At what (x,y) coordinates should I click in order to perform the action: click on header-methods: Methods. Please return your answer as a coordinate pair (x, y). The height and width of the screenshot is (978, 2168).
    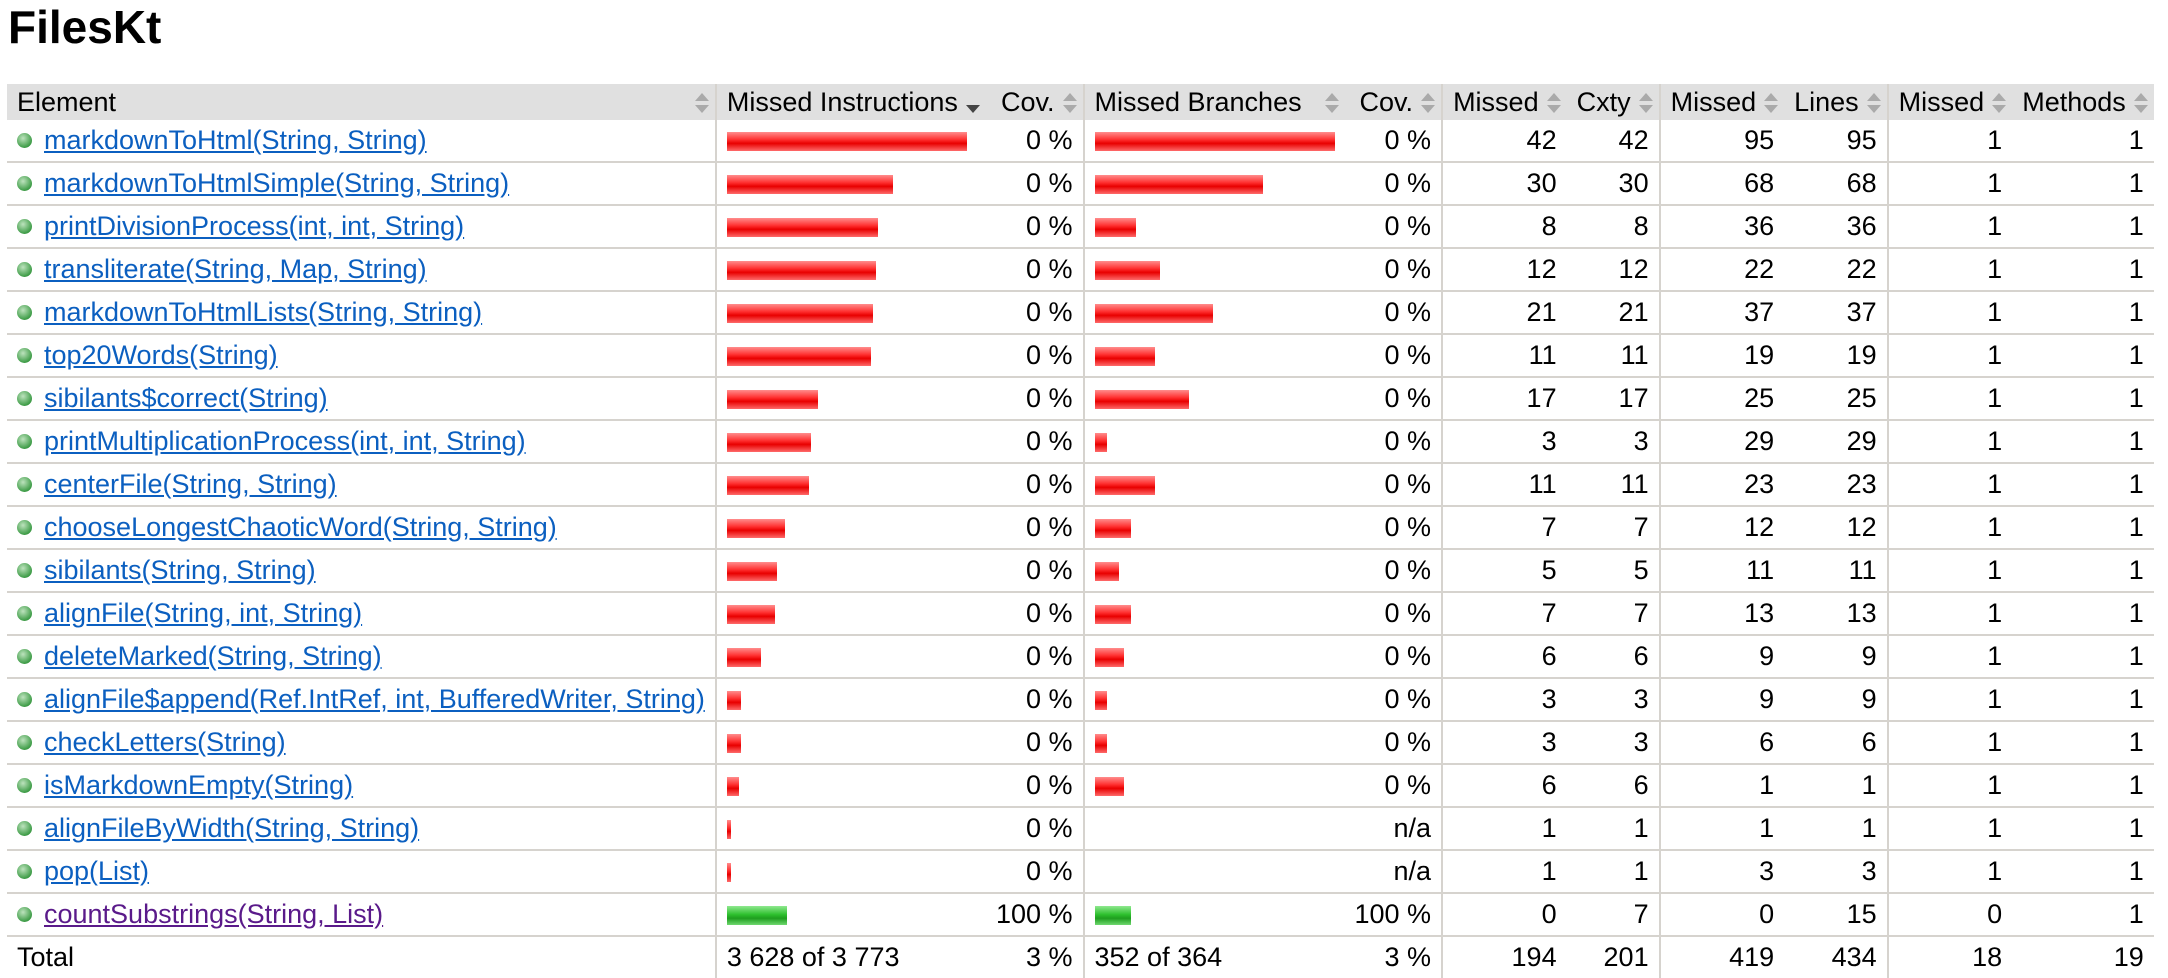
    Looking at the image, I should click on (2083, 102).